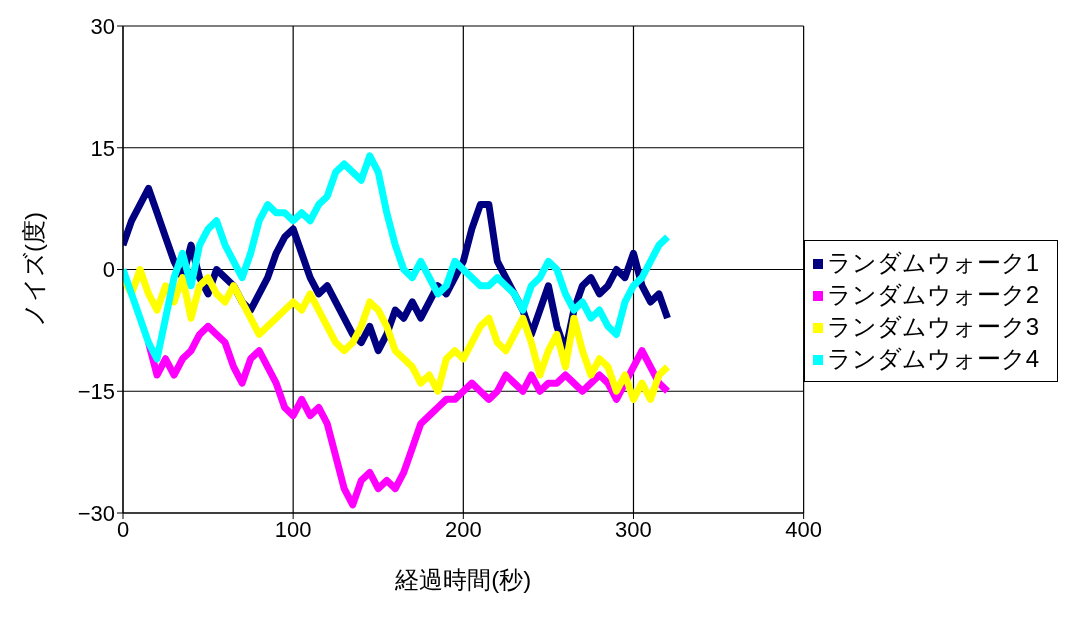 Image resolution: width=1079 pixels, height=623 pixels. I want to click on legend-label: ランダムウォーク2, so click(932, 294).